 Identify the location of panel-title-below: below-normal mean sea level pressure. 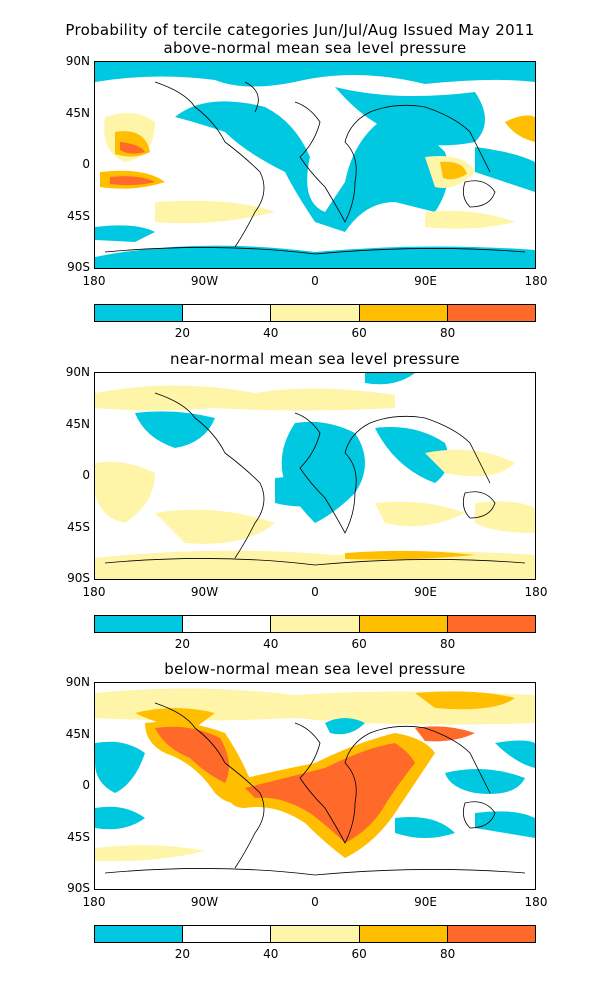
(315, 669).